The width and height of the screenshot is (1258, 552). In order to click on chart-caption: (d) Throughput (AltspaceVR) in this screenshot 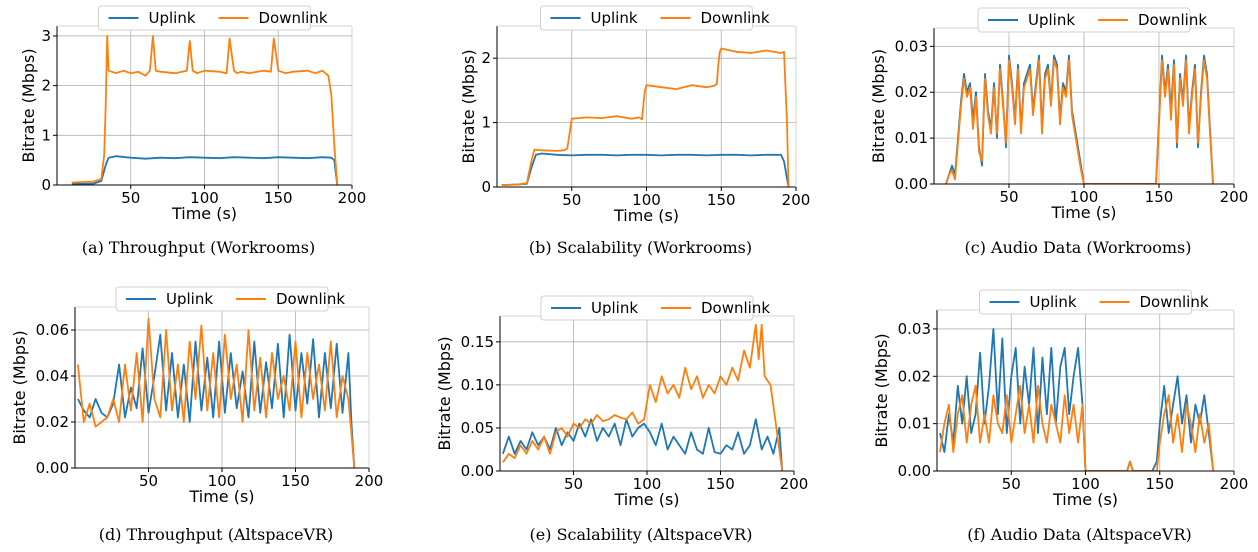, I will do `click(216, 534)`.